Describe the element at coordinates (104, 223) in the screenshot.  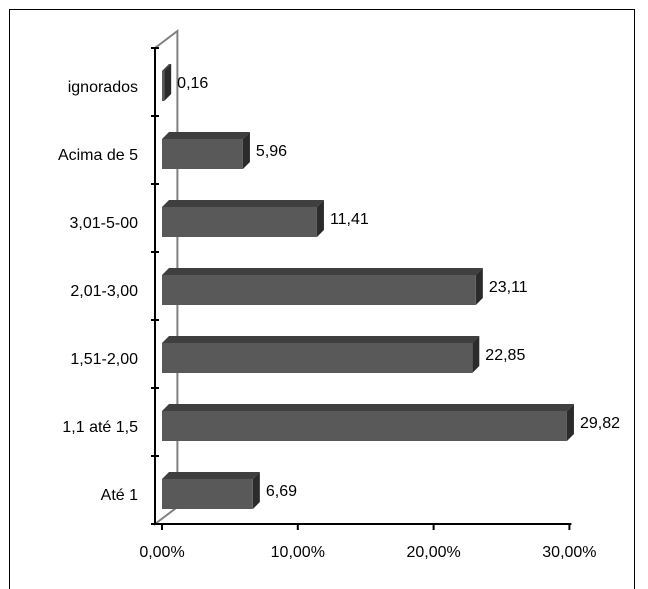
I see `category-label: 3,01-5-00` at that location.